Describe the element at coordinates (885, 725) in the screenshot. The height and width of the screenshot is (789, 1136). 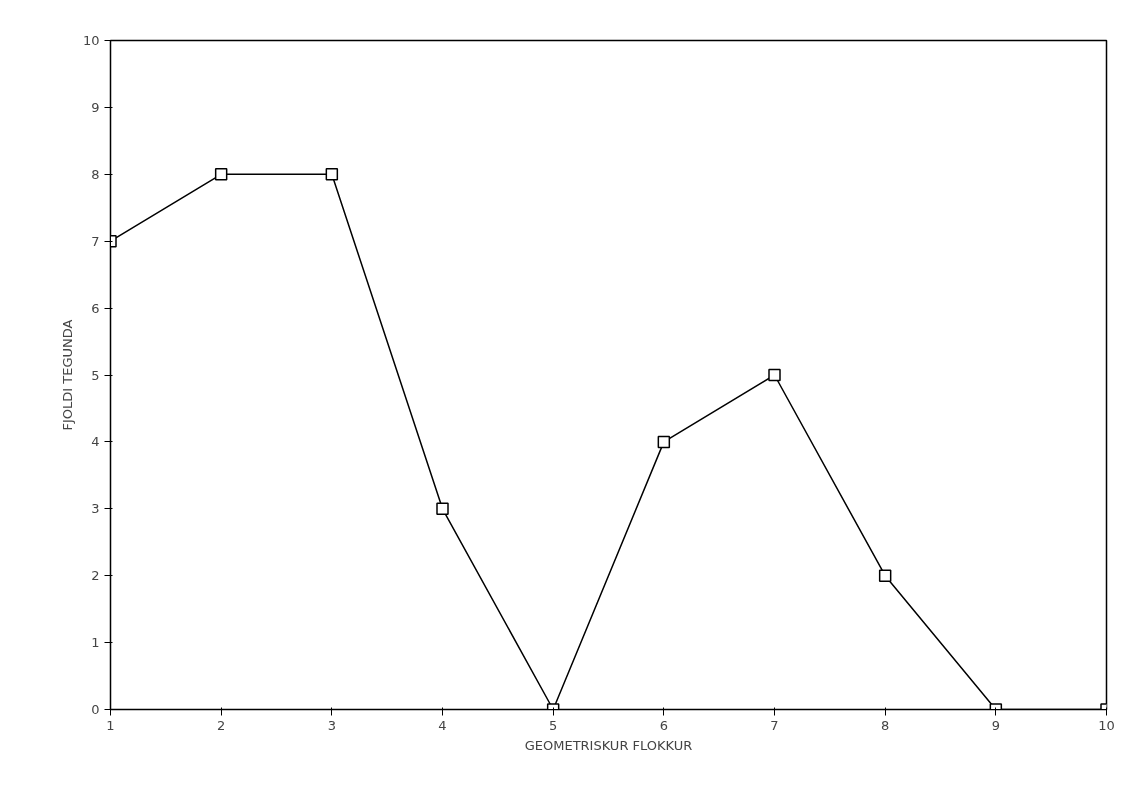
I see `x-tick-label: 8` at that location.